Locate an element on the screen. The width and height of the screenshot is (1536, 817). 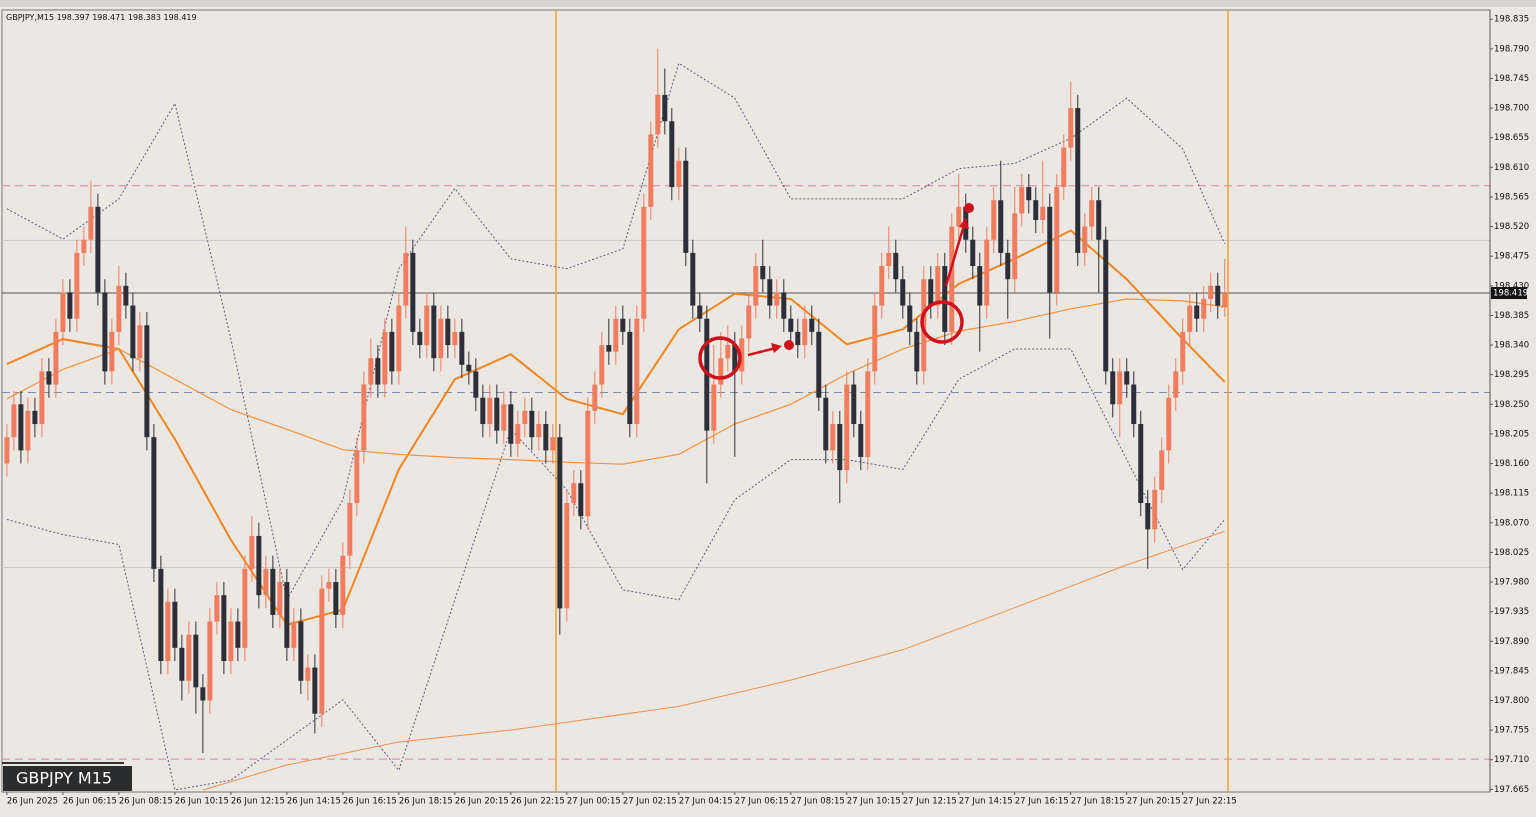
y-tick-label: 198.295 is located at coordinates (1511, 375).